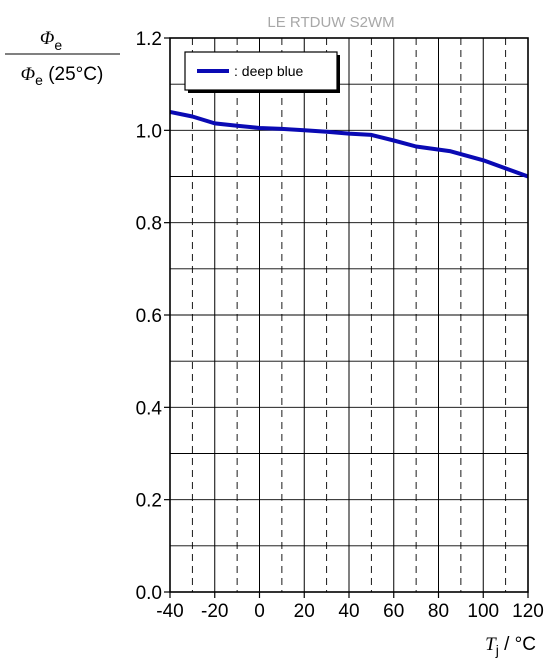  I want to click on x-label-symbol: T, so click(491, 644).